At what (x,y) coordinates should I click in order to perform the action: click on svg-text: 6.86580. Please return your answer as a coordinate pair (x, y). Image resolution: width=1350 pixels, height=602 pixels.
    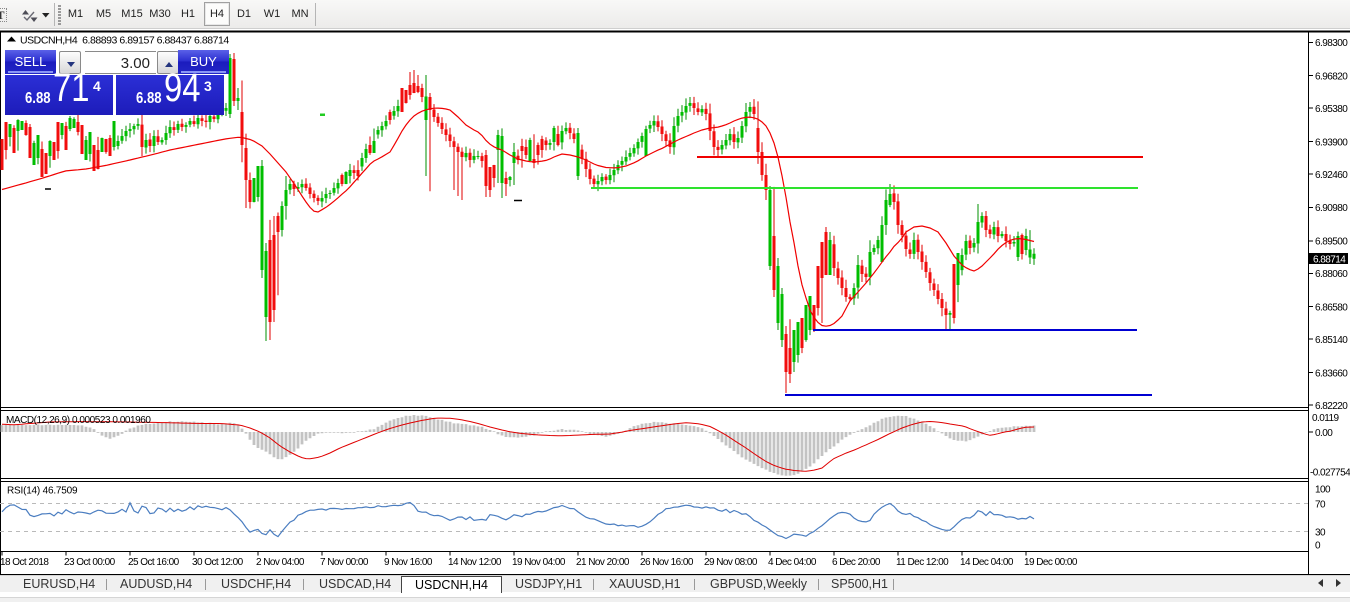
    Looking at the image, I should click on (1331, 308).